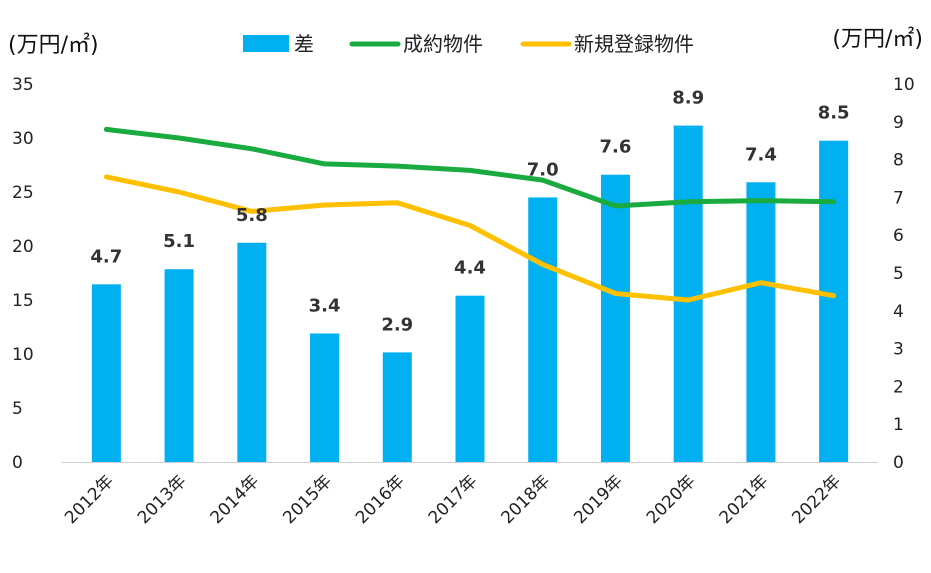  What do you see at coordinates (898, 425) in the screenshot?
I see `right-tick-label: 1` at bounding box center [898, 425].